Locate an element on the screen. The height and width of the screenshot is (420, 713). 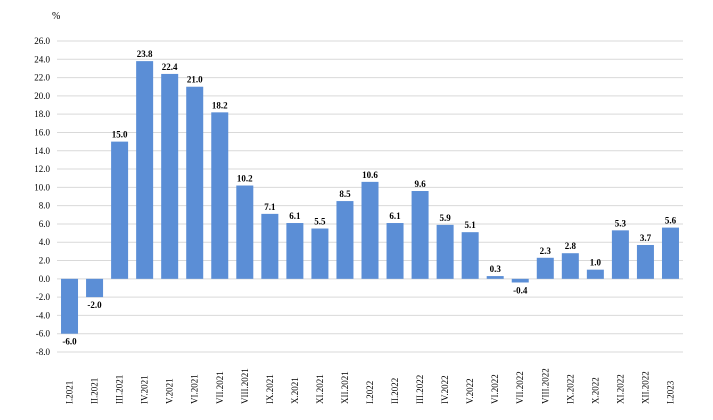
x-tick-label: II.2022 is located at coordinates (395, 391).